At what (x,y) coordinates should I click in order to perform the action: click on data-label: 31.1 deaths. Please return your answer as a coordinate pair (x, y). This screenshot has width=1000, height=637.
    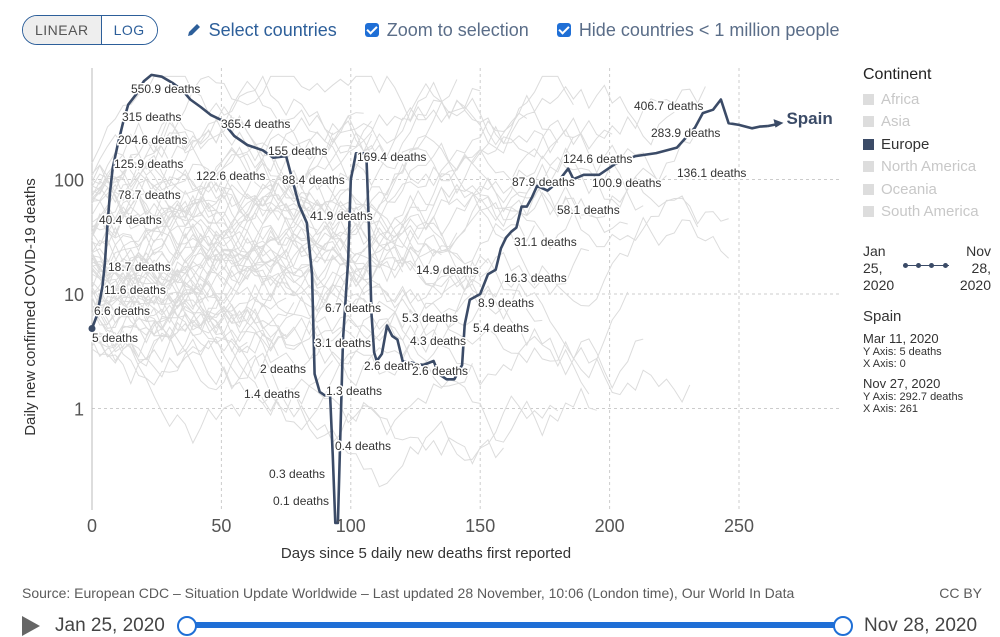
    Looking at the image, I should click on (545, 242).